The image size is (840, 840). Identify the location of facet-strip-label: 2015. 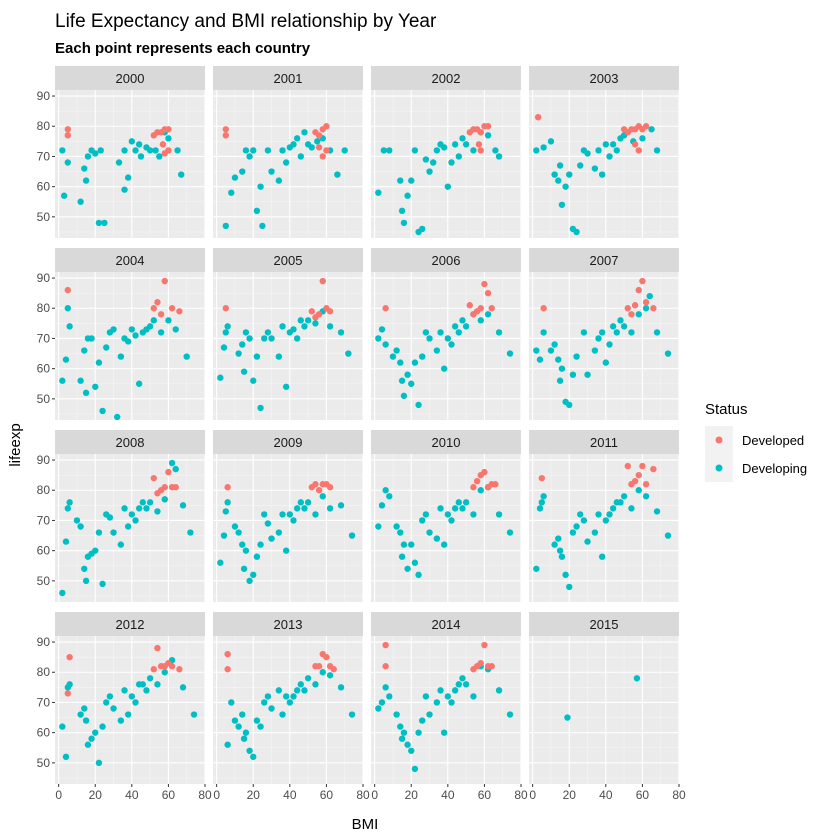
(604, 624).